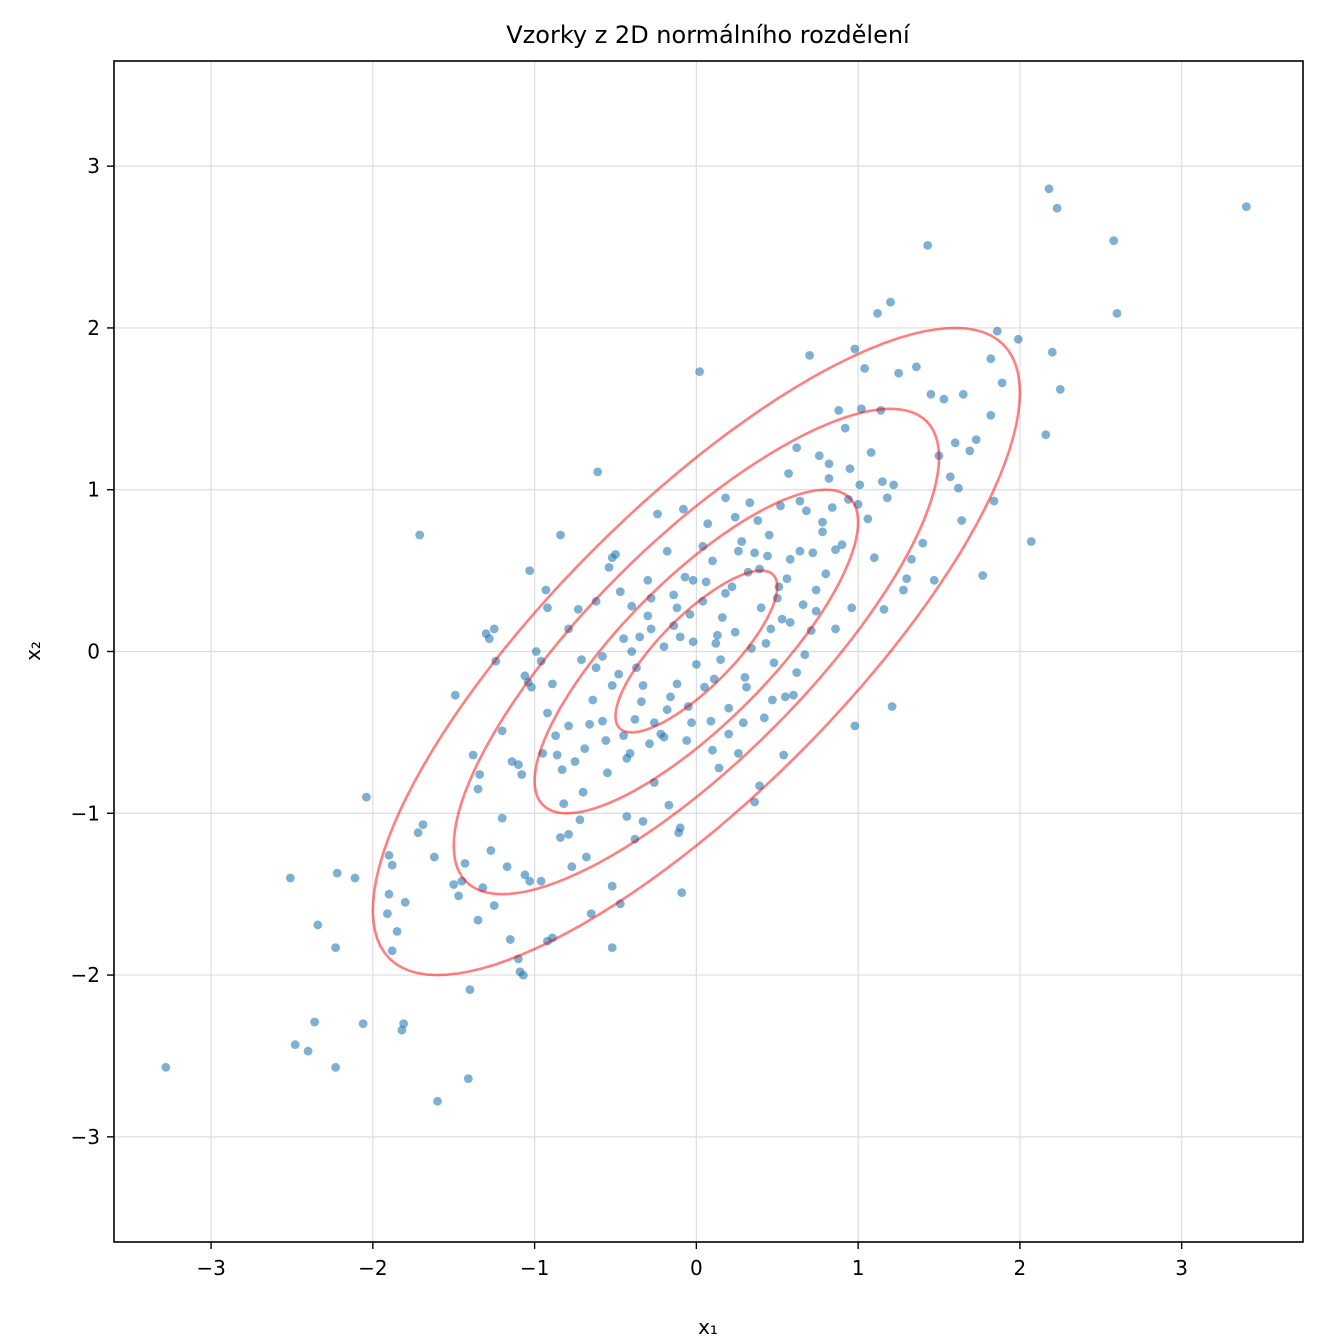  What do you see at coordinates (210, 1268) in the screenshot?
I see `x-tick-label: −3` at bounding box center [210, 1268].